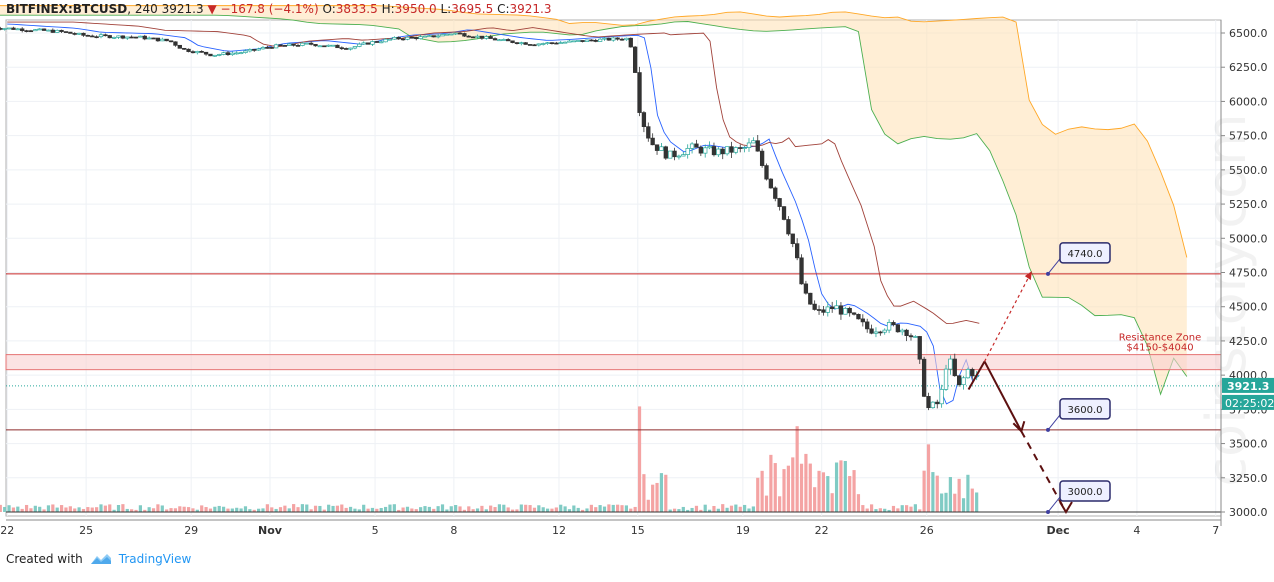 The width and height of the screenshot is (1274, 582). Describe the element at coordinates (1248, 136) in the screenshot. I see `y-tick-label: 5750.0` at that location.